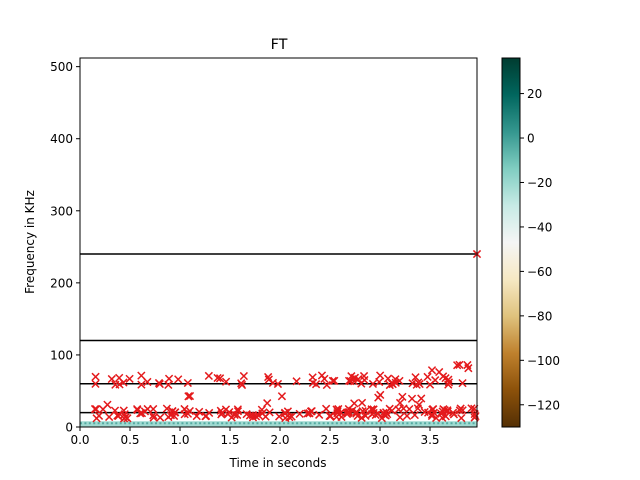 The width and height of the screenshot is (640, 480). What do you see at coordinates (129, 440) in the screenshot?
I see `x-tick-label: 0.5` at bounding box center [129, 440].